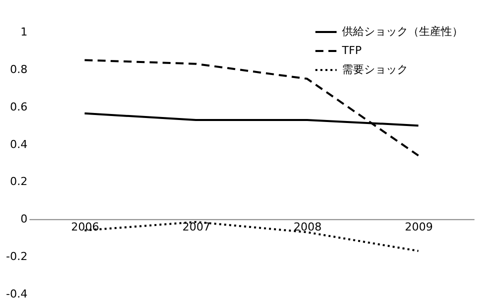 Image resolution: width=490 pixels, height=305 pixels. Describe the element at coordinates (19, 69) in the screenshot. I see `y-tick-label: 0.8` at that location.